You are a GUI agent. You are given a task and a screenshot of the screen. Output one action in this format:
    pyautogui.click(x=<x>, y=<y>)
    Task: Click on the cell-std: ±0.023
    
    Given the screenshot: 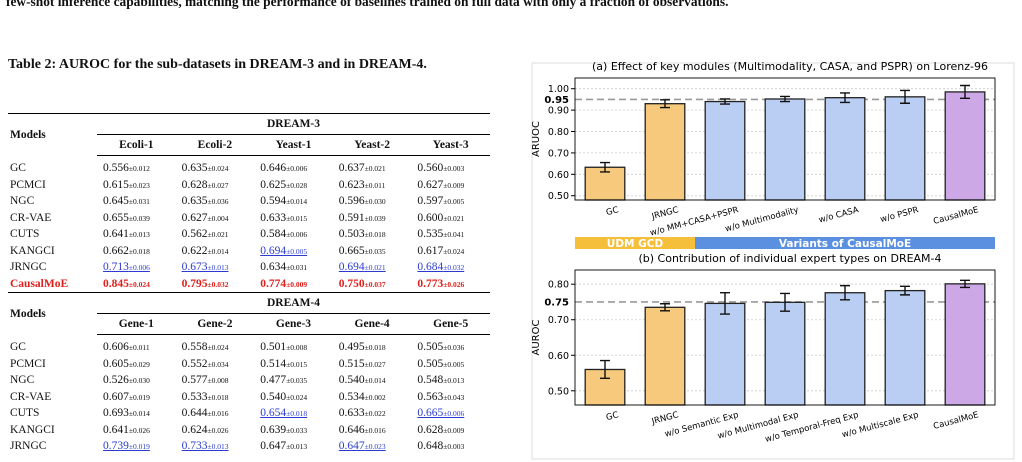 What is the action you would take?
    pyautogui.click(x=139, y=185)
    